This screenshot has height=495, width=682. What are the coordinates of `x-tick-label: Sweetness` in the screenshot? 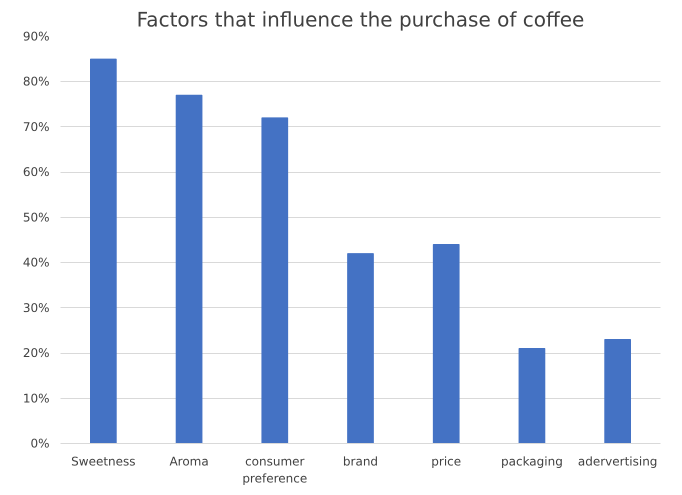 It's located at (103, 461).